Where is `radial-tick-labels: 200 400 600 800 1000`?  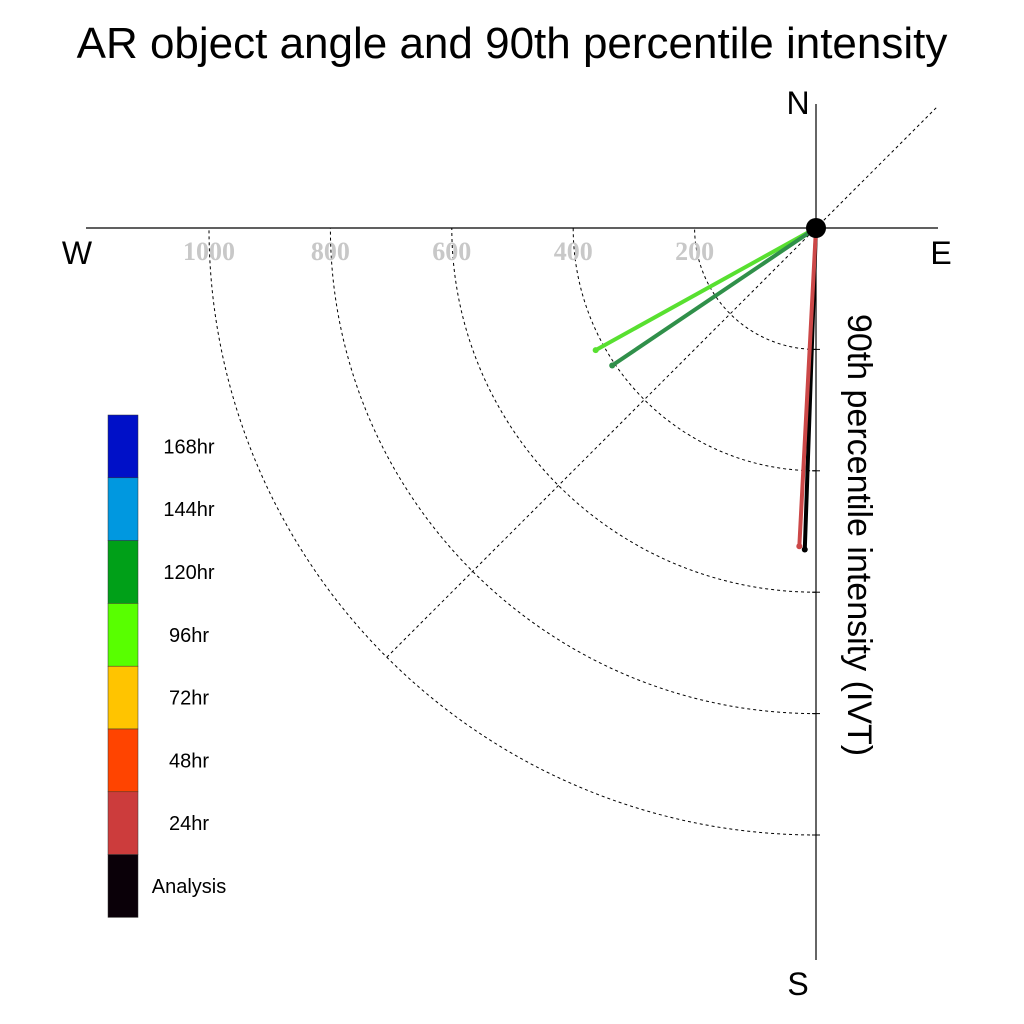 radial-tick-labels: 200 400 600 800 1000 is located at coordinates (448, 251).